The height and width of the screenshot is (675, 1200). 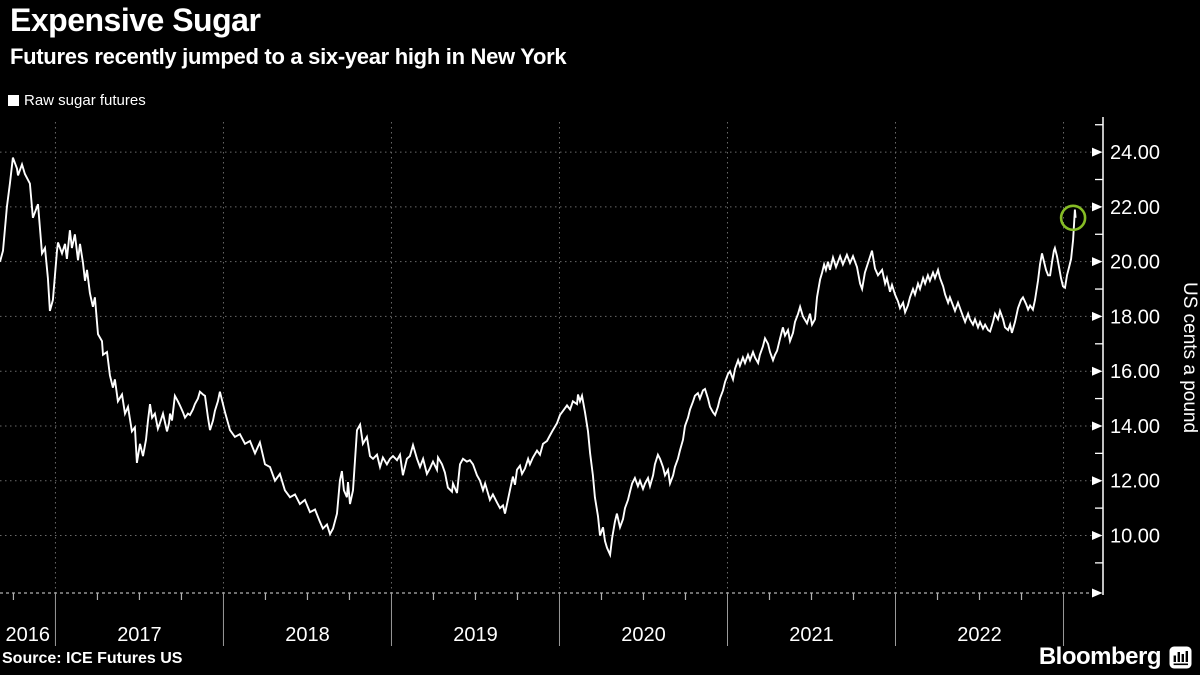 What do you see at coordinates (1135, 263) in the screenshot?
I see `y-tick-label: 20.00` at bounding box center [1135, 263].